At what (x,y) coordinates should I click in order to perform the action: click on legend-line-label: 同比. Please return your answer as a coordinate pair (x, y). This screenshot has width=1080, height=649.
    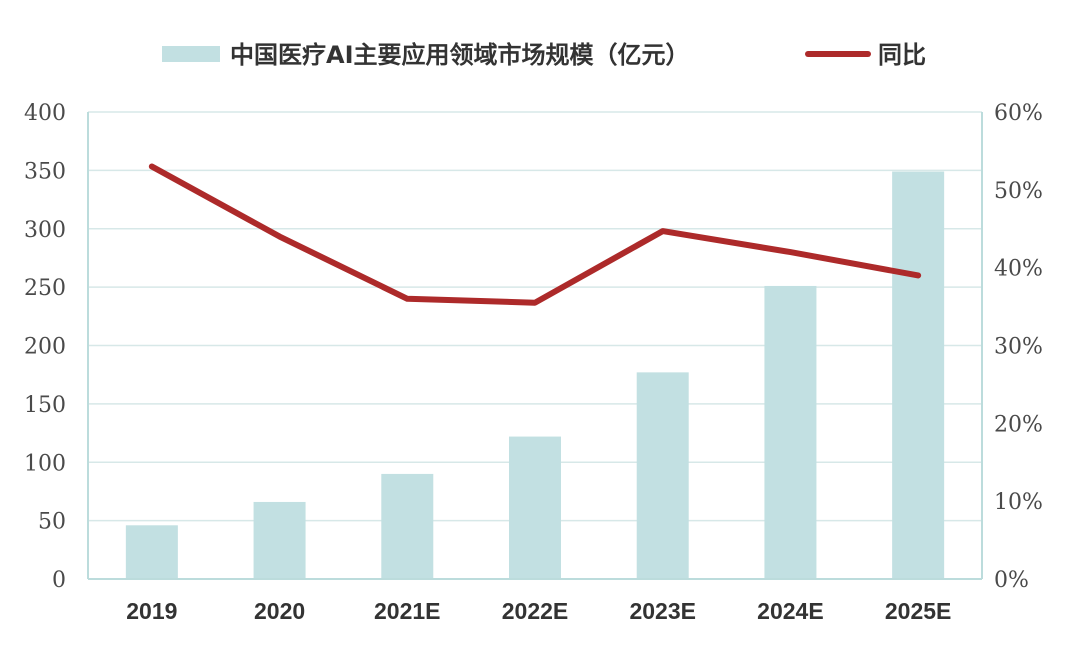
    Looking at the image, I should click on (902, 55).